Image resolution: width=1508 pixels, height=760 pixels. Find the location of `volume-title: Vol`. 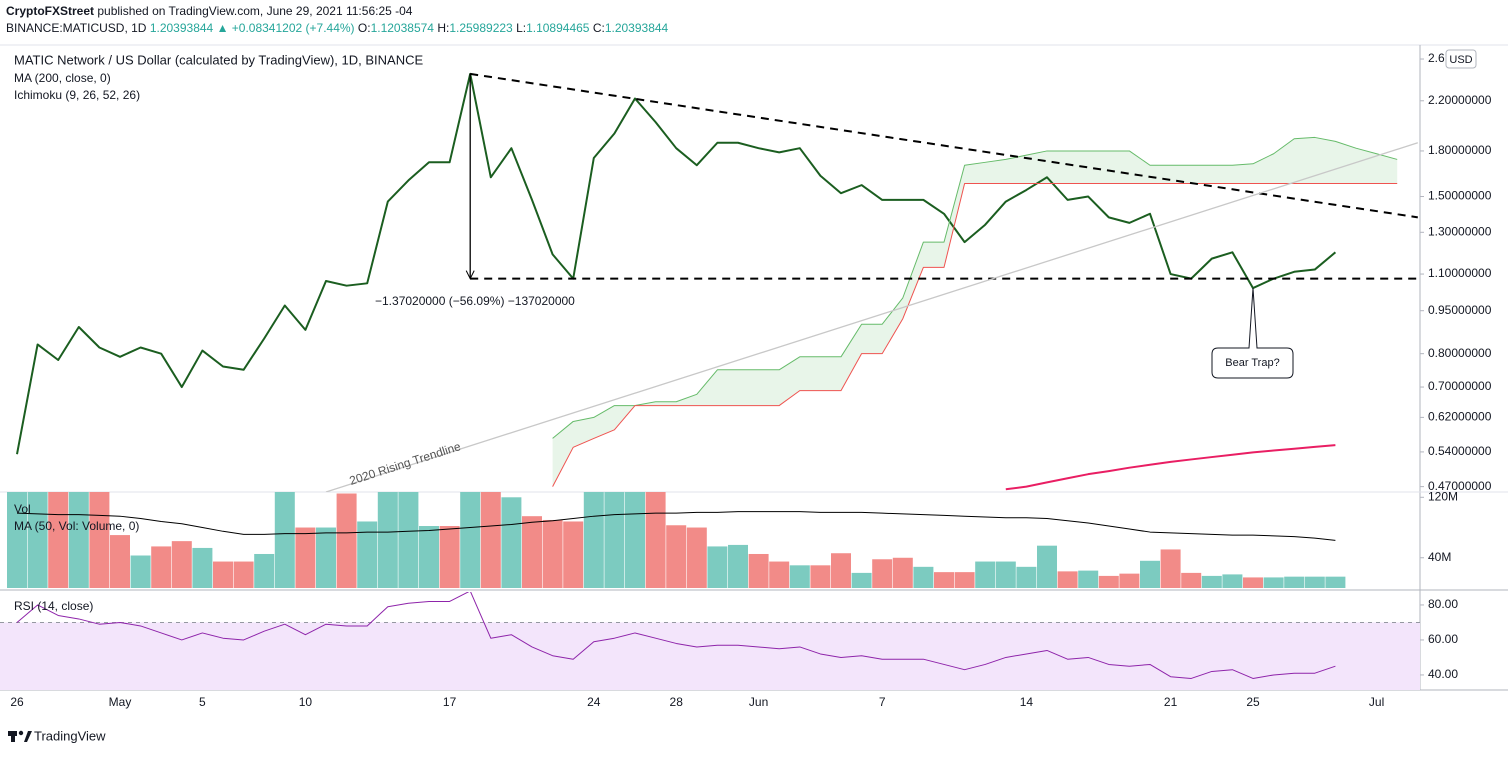

volume-title: Vol is located at coordinates (22, 509).